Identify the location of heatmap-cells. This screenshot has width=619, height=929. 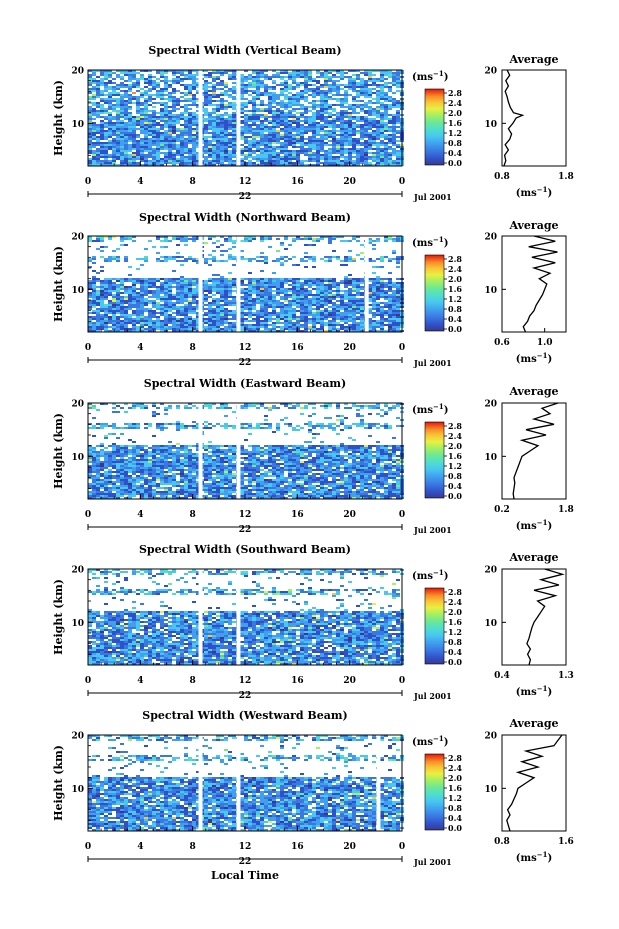
(246, 284).